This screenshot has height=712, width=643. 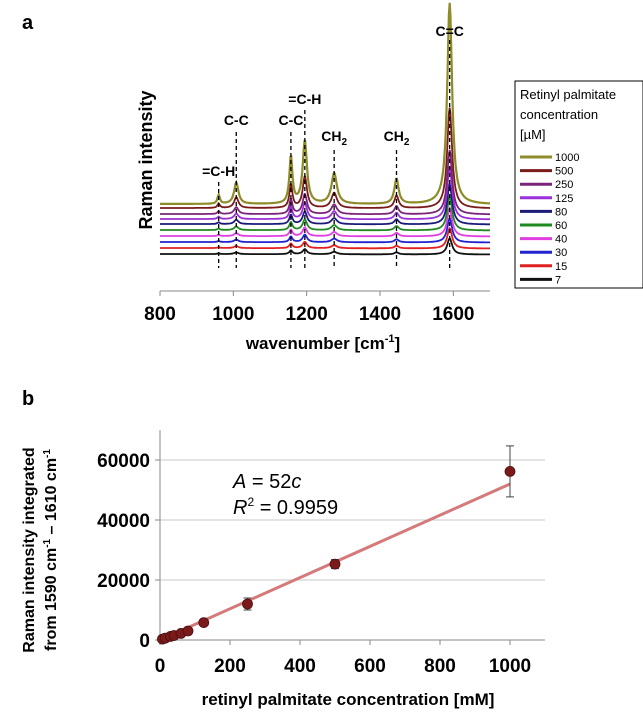 I want to click on x-tick-label: 200, so click(x=230, y=666).